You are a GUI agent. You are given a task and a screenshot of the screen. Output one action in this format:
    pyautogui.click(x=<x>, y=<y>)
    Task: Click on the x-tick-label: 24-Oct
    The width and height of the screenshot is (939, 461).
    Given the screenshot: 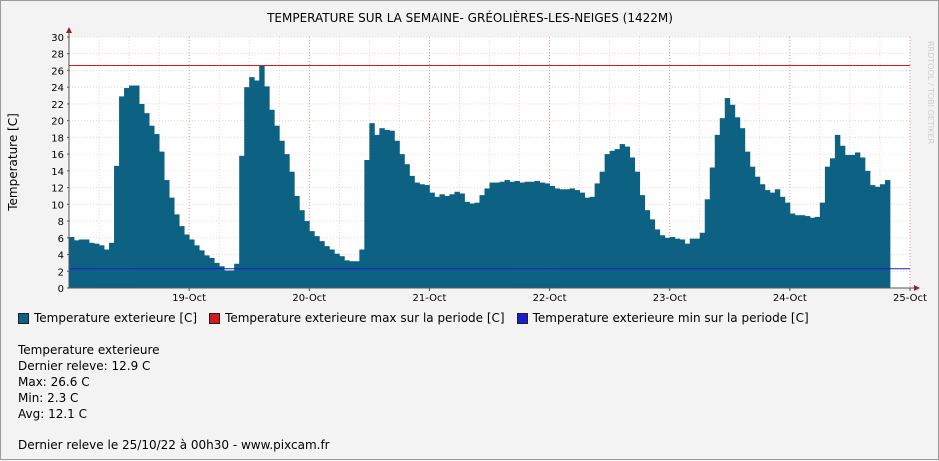 What is the action you would take?
    pyautogui.click(x=790, y=298)
    